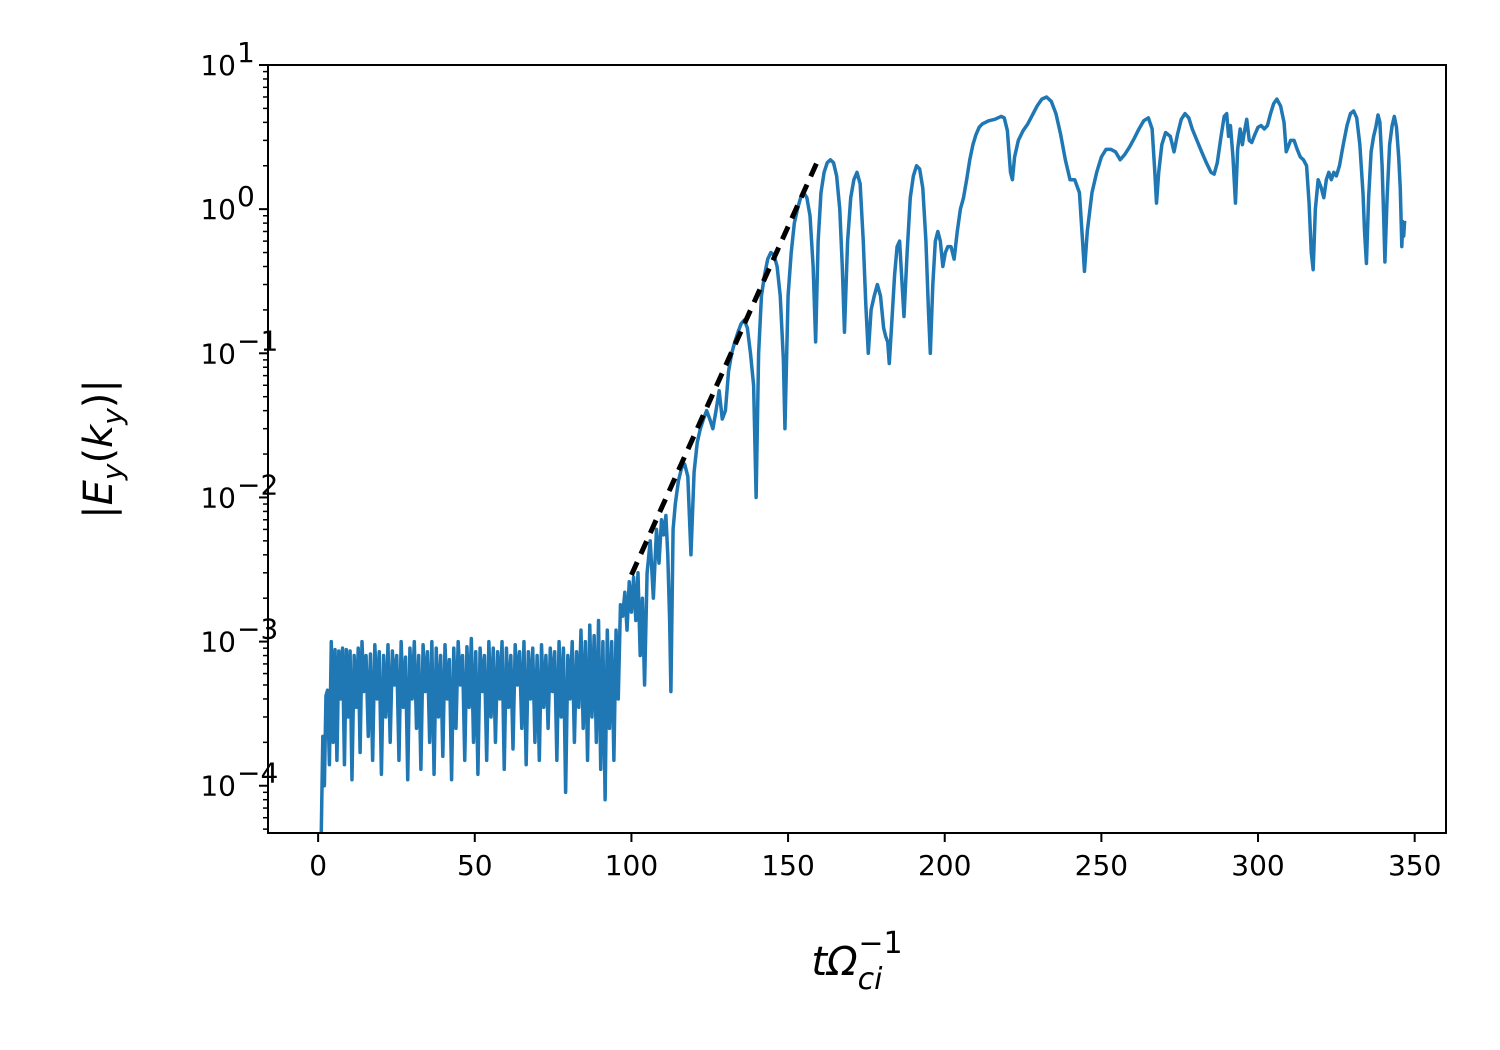  What do you see at coordinates (246, 52) in the screenshot?
I see `y-tick-label-exponent: 1` at bounding box center [246, 52].